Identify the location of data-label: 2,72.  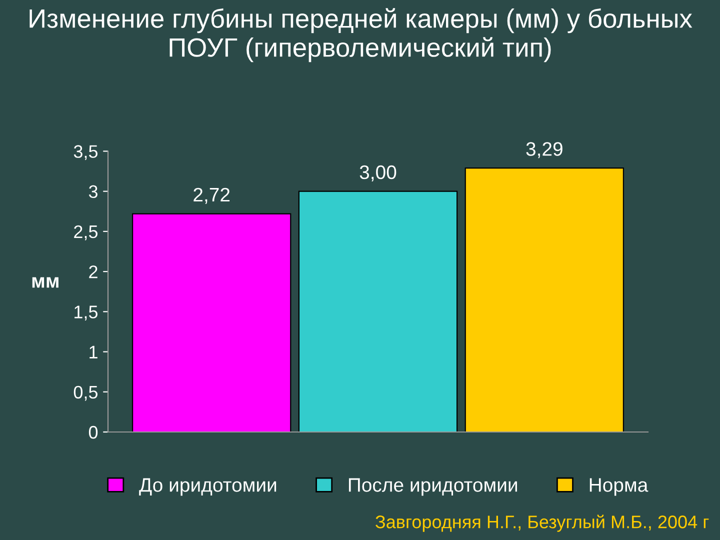
(212, 196).